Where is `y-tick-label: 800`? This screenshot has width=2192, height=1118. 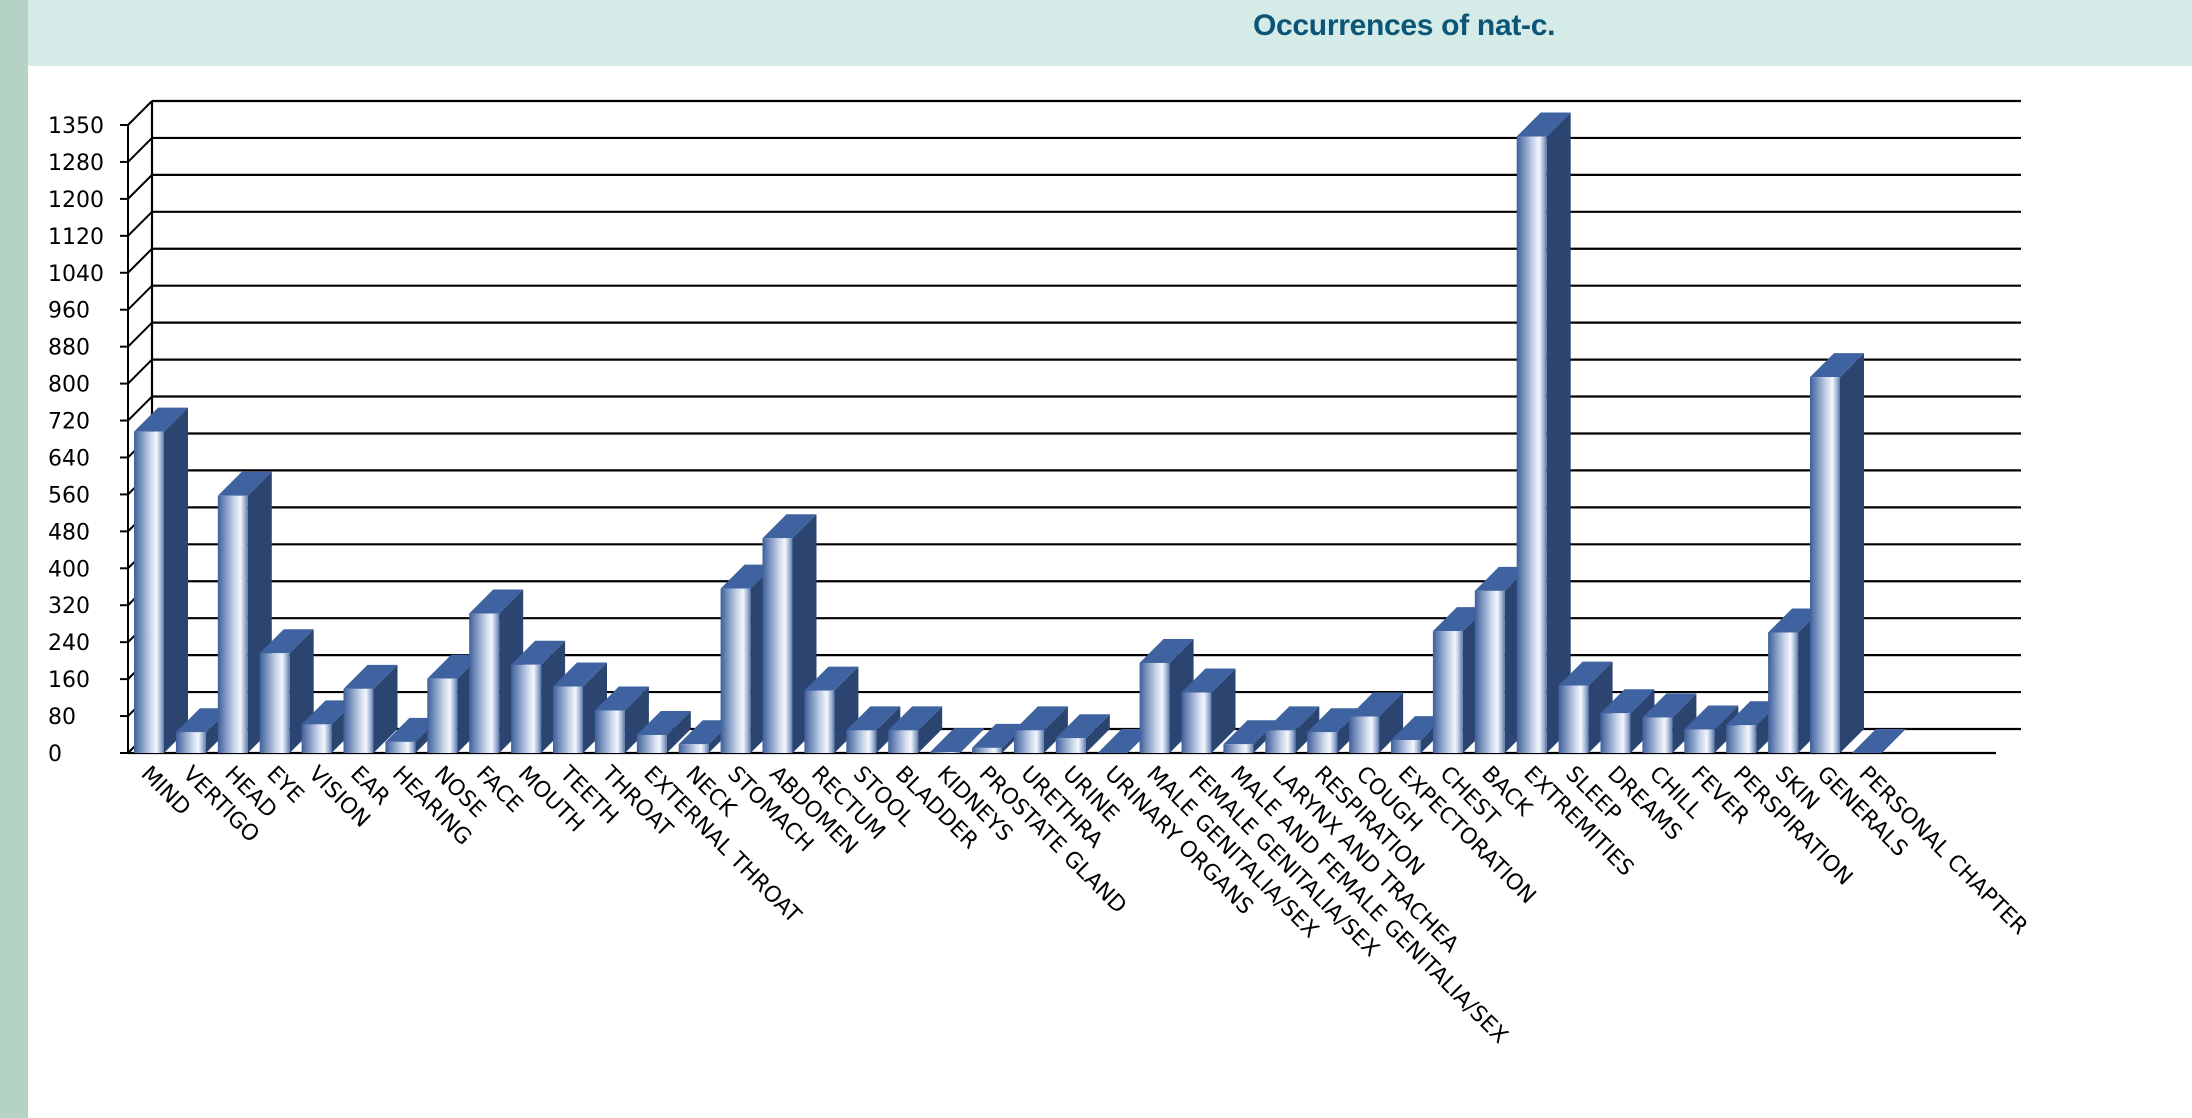
y-tick-label: 800 is located at coordinates (69, 385).